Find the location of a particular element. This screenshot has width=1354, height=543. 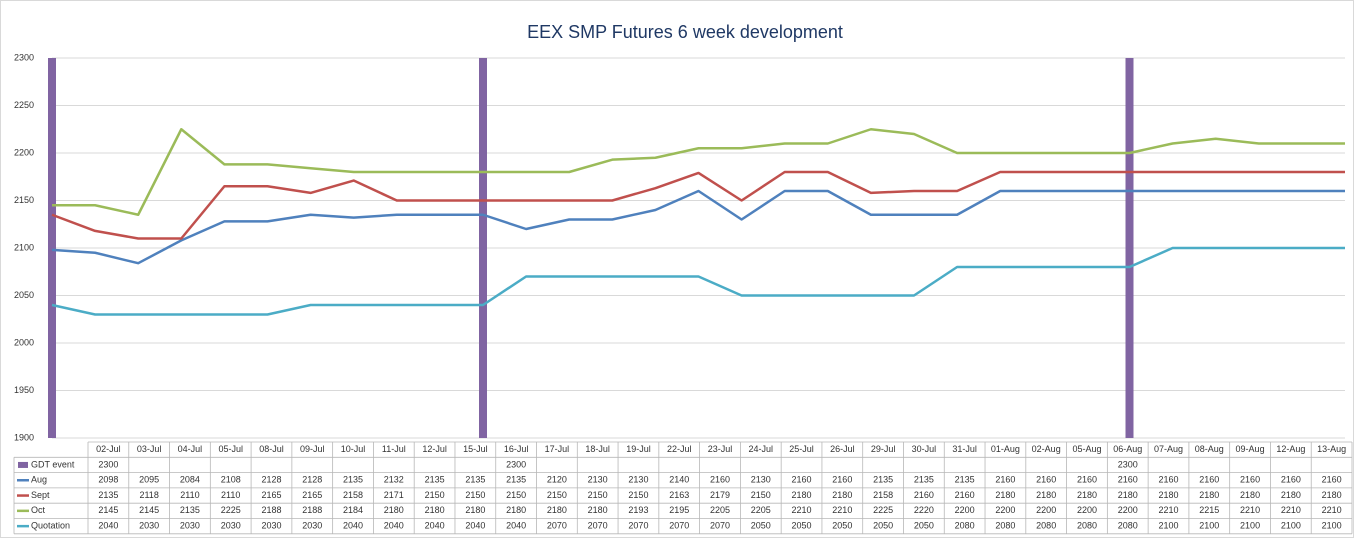

table-value: 2300 is located at coordinates (516, 464).